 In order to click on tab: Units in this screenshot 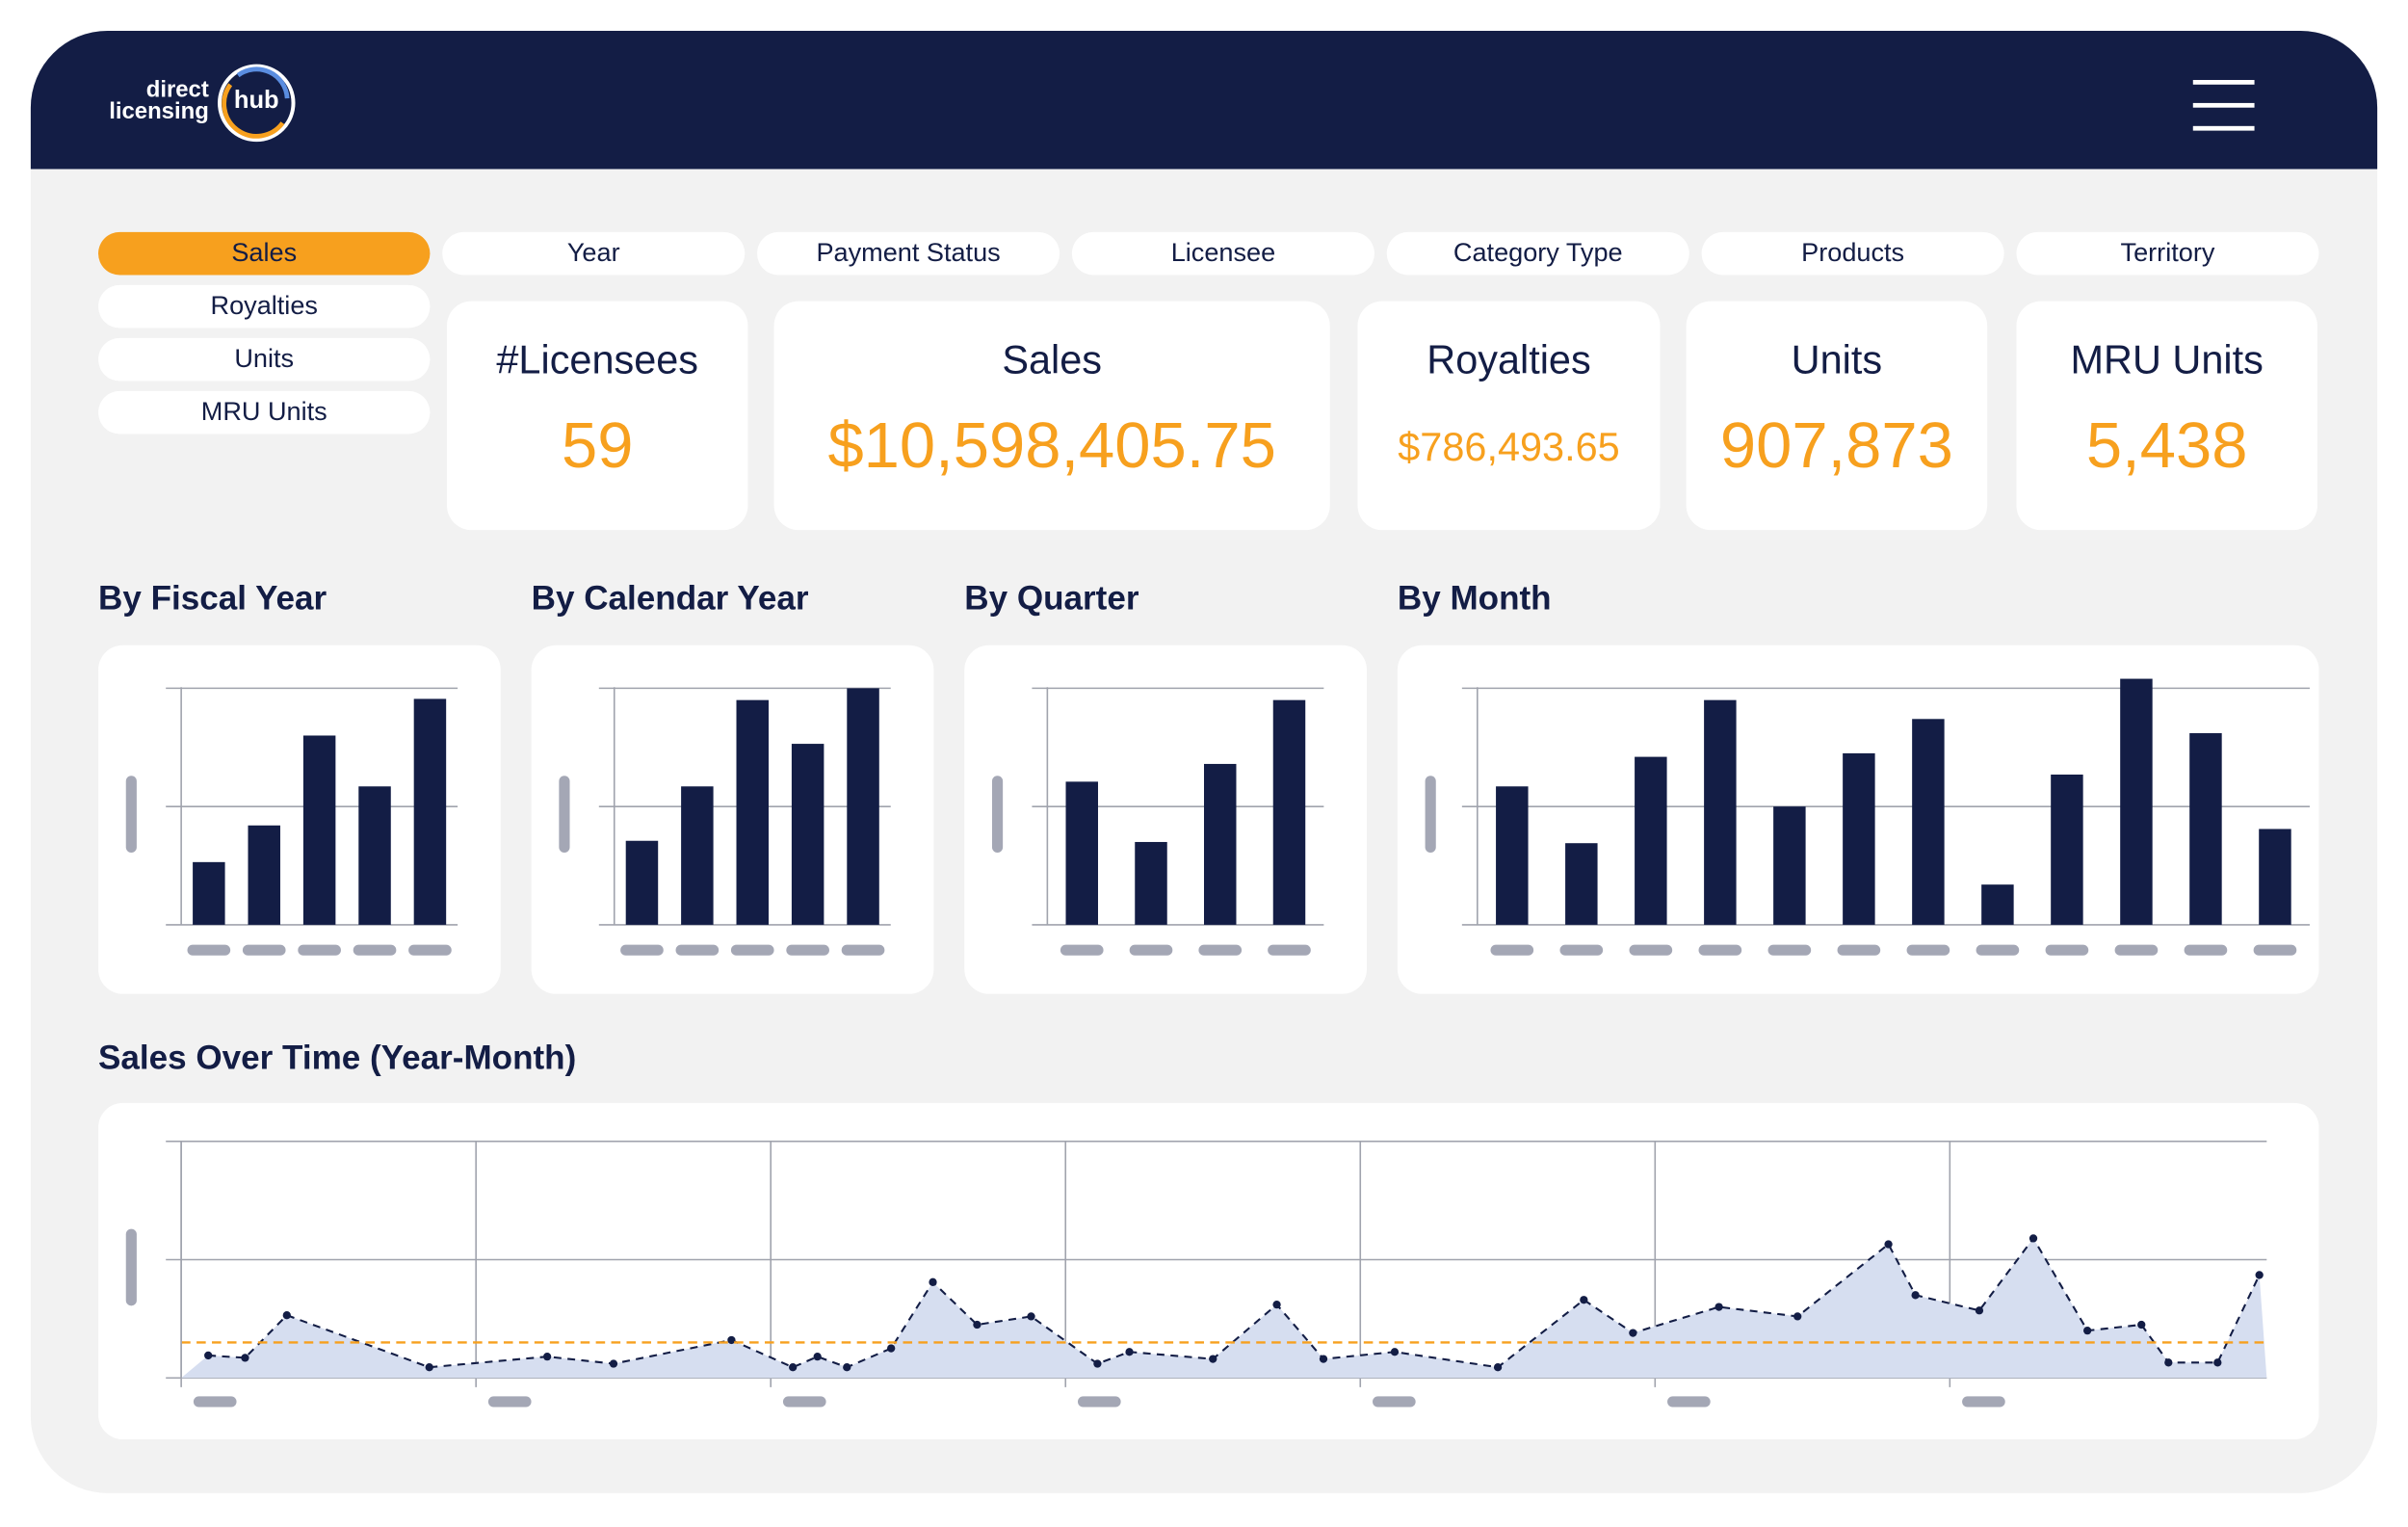, I will do `click(264, 359)`.